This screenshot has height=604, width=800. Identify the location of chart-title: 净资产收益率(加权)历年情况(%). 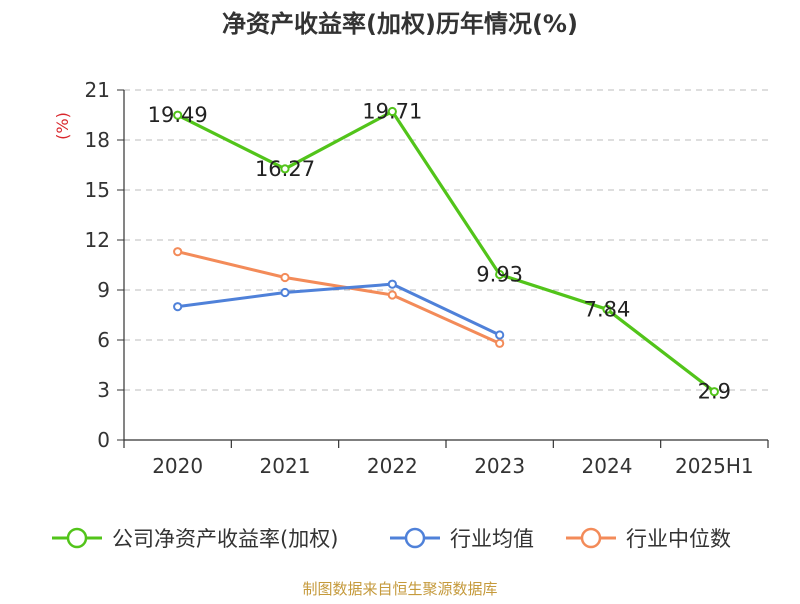
(400, 24).